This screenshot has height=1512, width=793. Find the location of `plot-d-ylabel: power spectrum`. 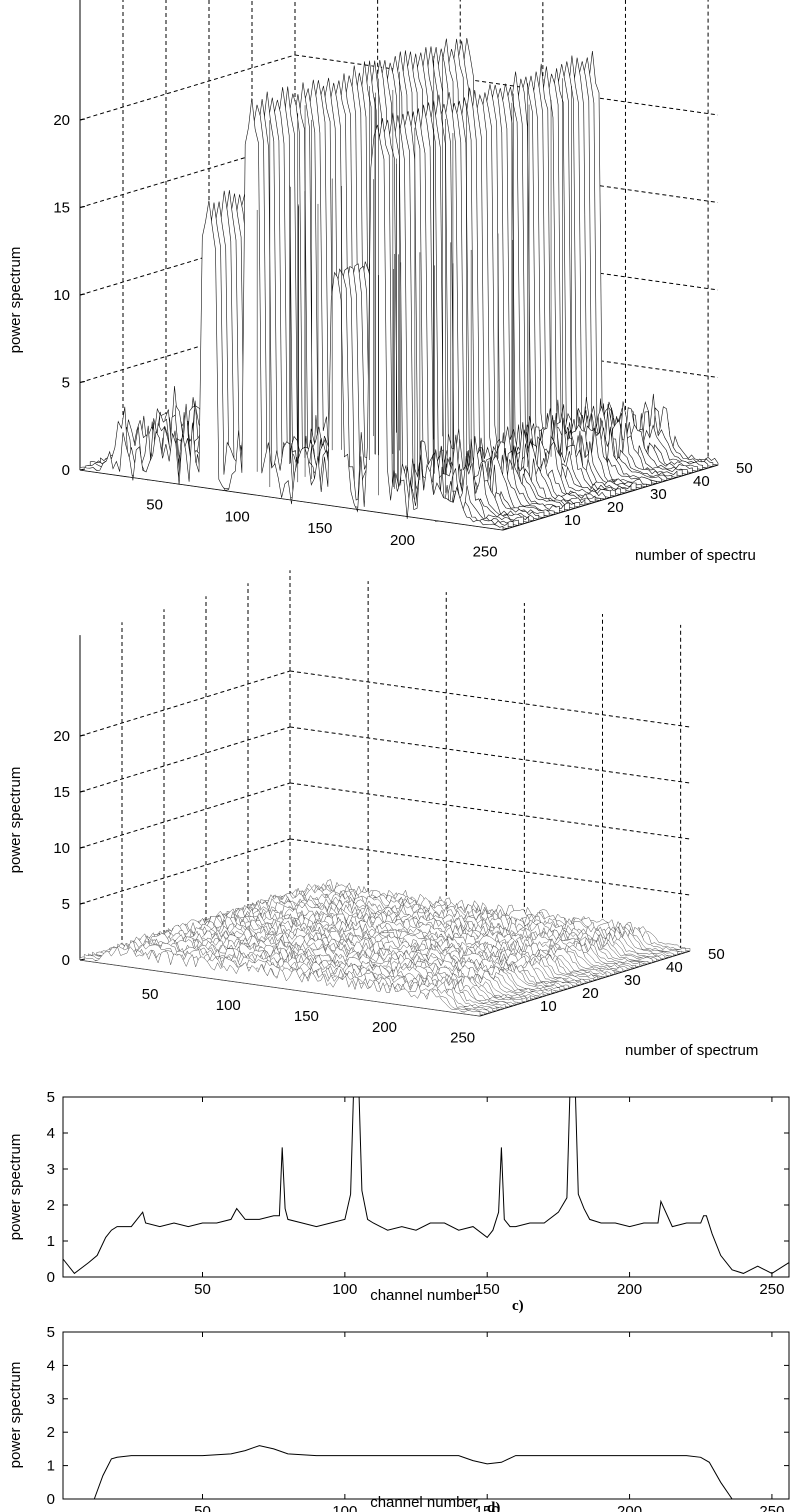

plot-d-ylabel: power spectrum is located at coordinates (15, 1415).